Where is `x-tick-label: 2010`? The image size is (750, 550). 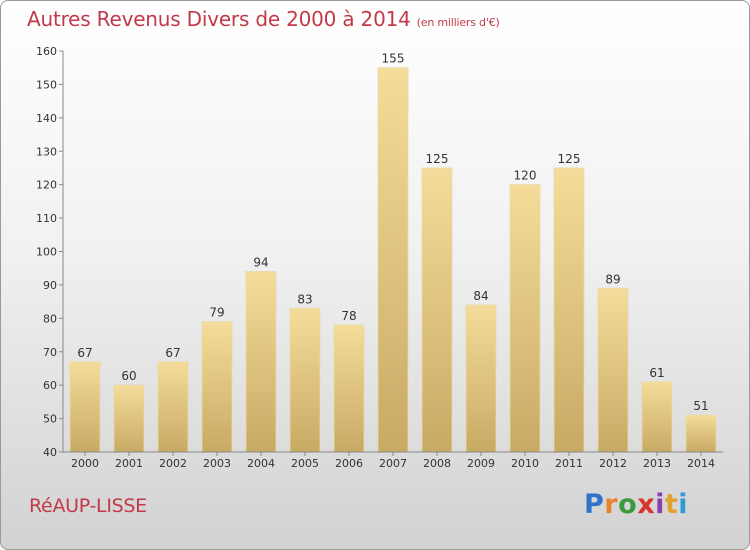
x-tick-label: 2010 is located at coordinates (525, 463).